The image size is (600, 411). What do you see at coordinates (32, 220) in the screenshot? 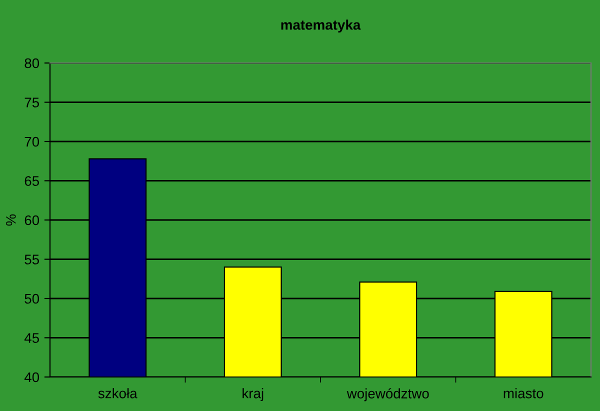
I see `y-tick-label: 60` at bounding box center [32, 220].